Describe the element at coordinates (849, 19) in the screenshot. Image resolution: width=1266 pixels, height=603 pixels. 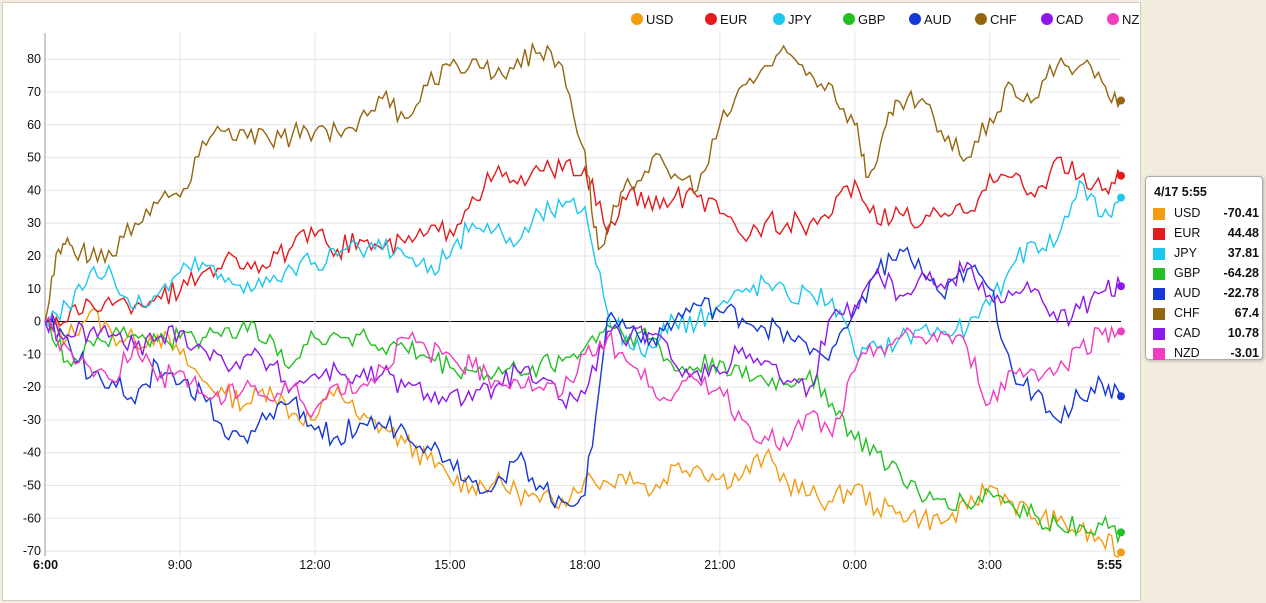
I see `legend-marker-gbp` at that location.